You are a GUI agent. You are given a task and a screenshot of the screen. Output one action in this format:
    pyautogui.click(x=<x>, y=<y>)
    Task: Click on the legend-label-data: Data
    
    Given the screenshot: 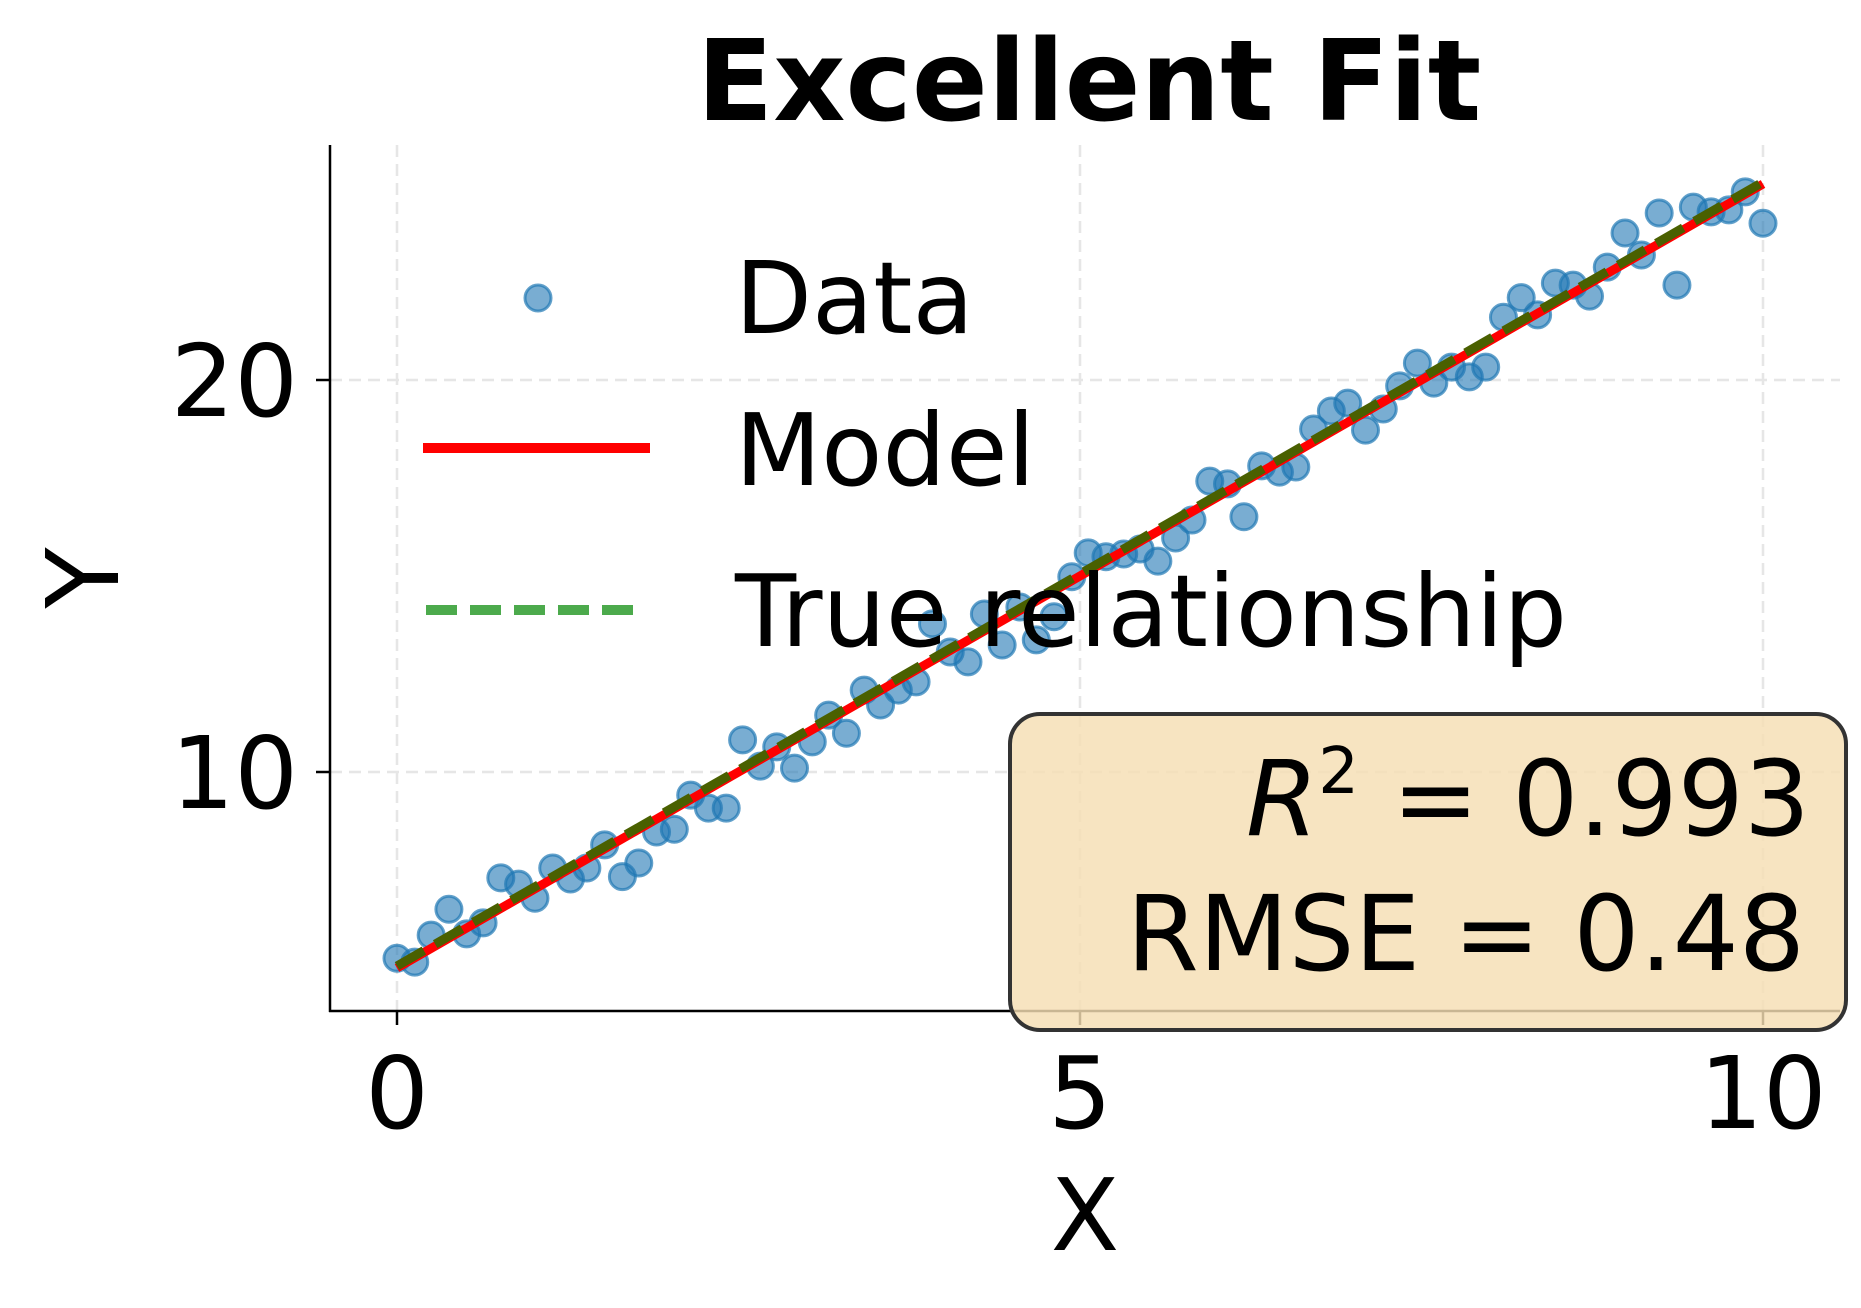 What is the action you would take?
    pyautogui.click(x=854, y=298)
    